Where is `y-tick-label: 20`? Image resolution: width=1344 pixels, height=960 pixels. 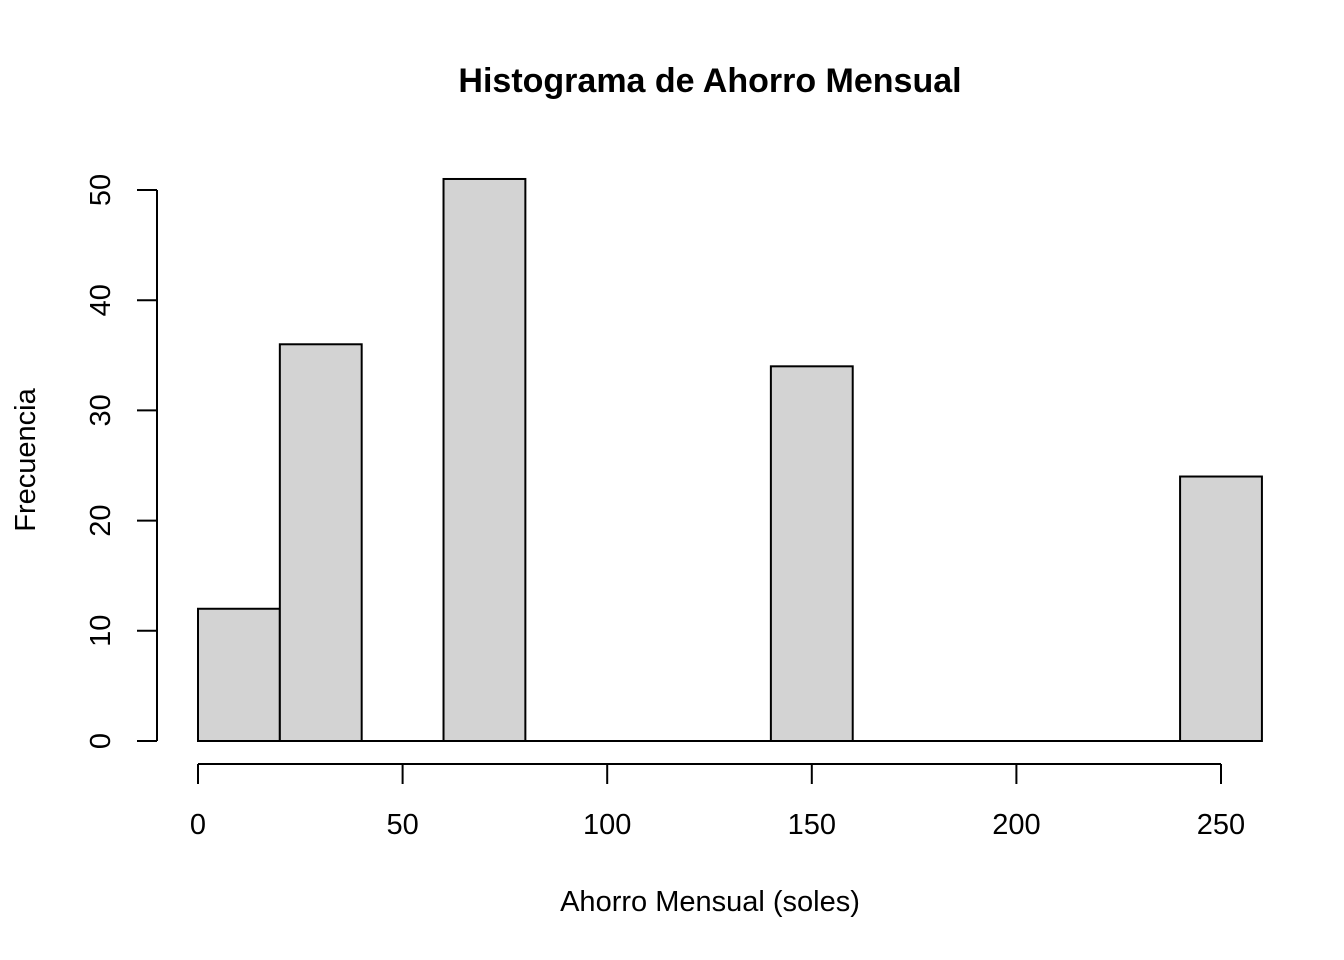 y-tick-label: 20 is located at coordinates (101, 520).